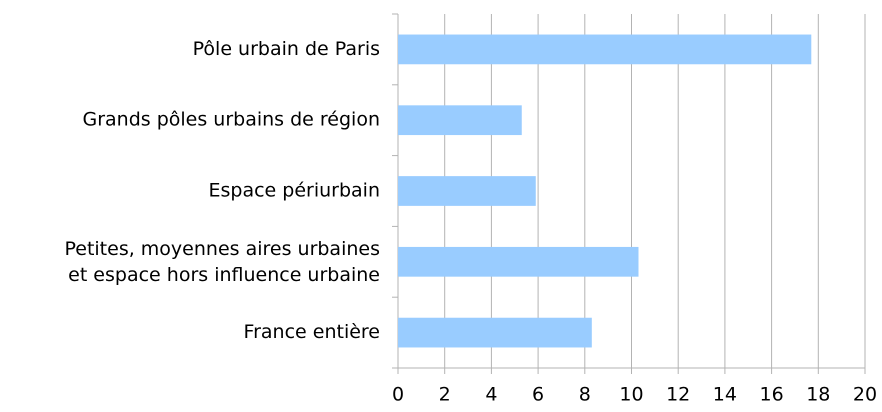  I want to click on y-tick-label: Pôle urbain de Paris, so click(286, 49).